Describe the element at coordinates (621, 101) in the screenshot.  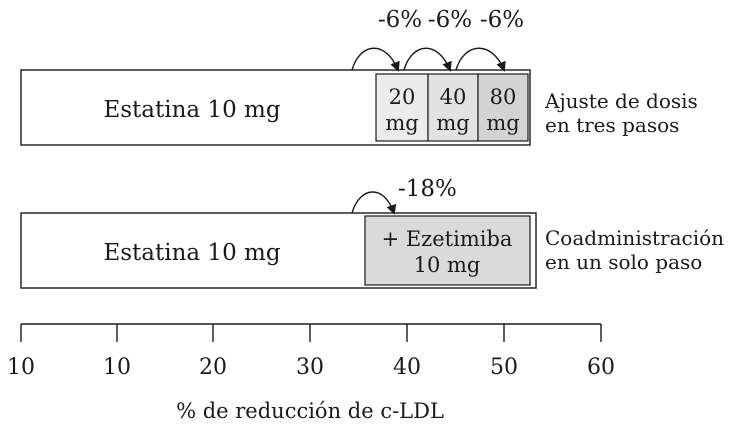
I see `side-label-line1: Ajuste de dosis` at that location.